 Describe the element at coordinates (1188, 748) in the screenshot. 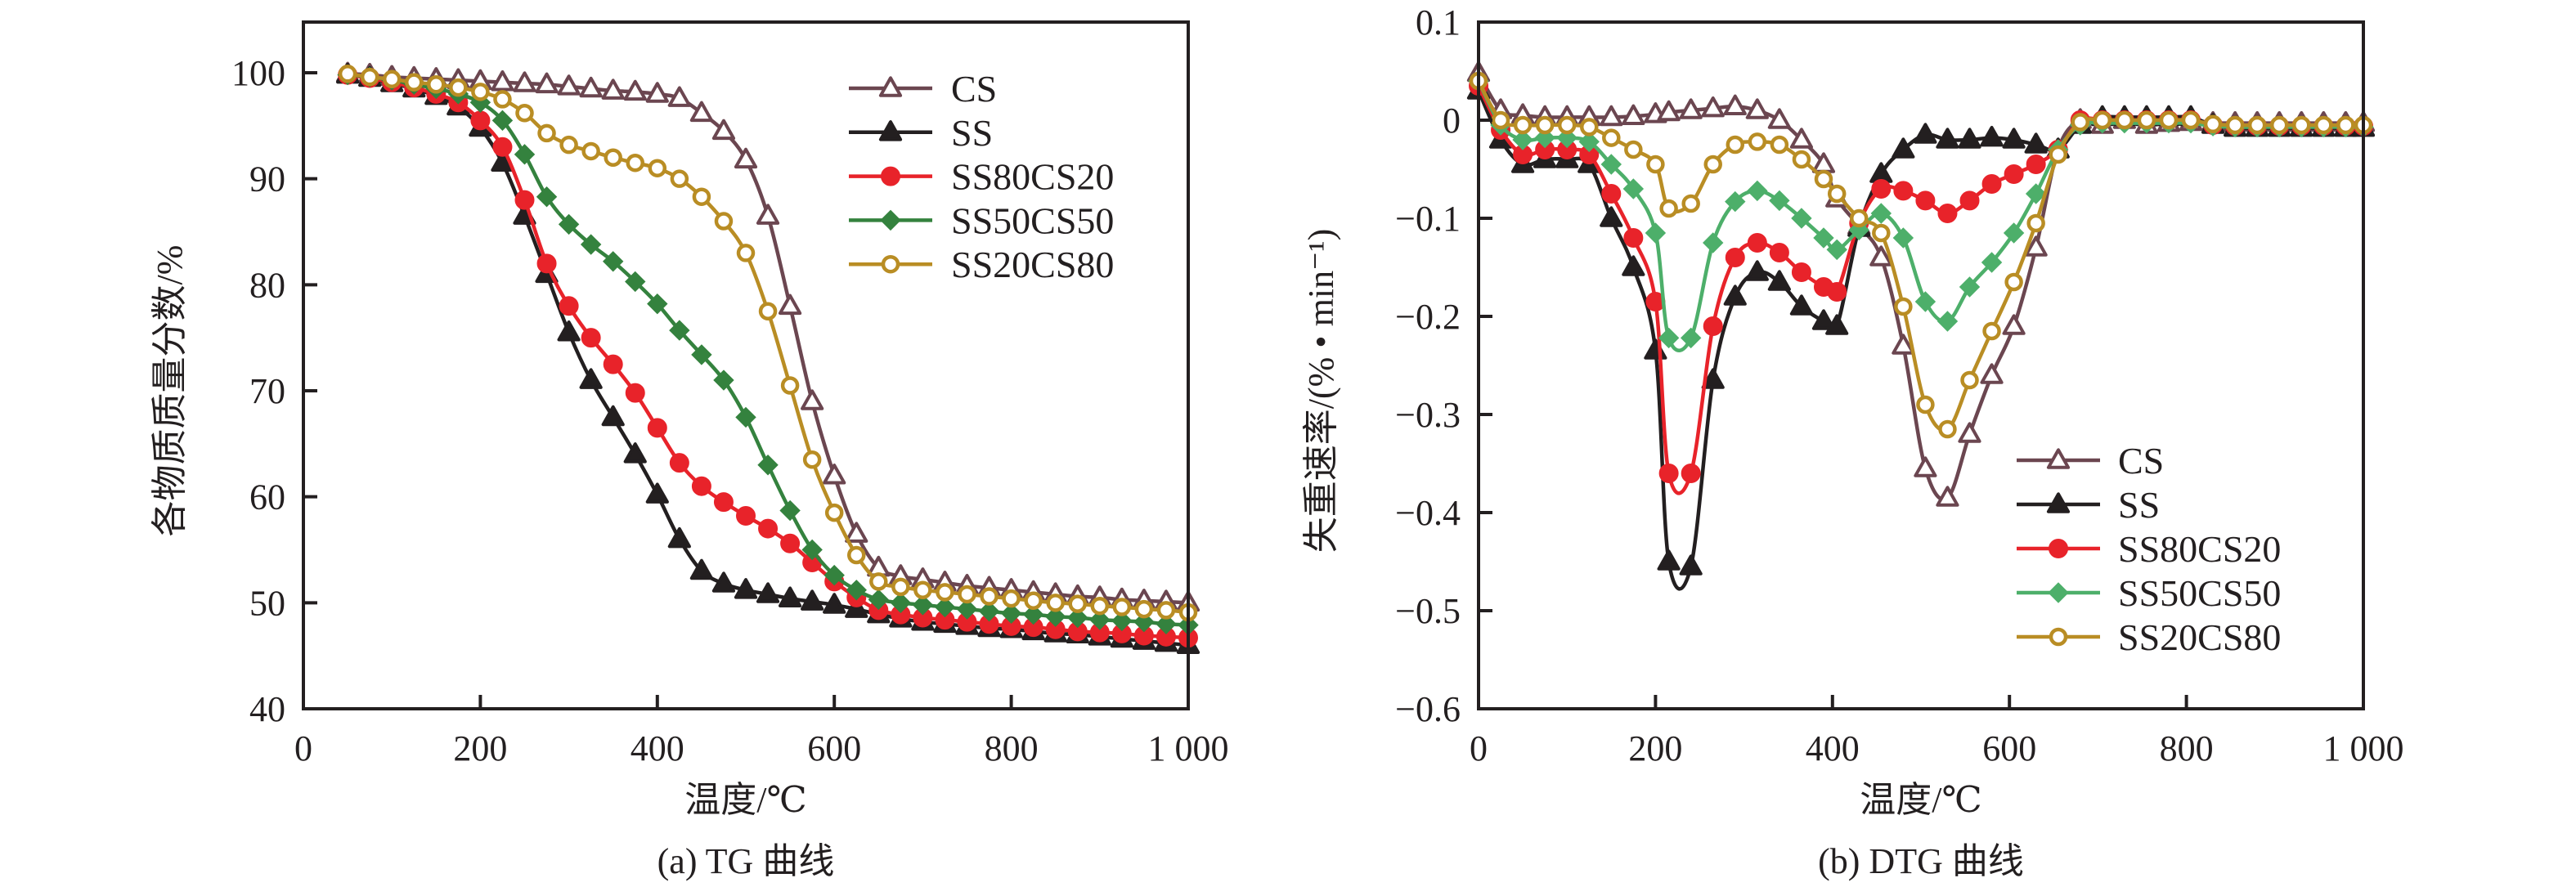

I see `x-tick-label: 1 000` at that location.